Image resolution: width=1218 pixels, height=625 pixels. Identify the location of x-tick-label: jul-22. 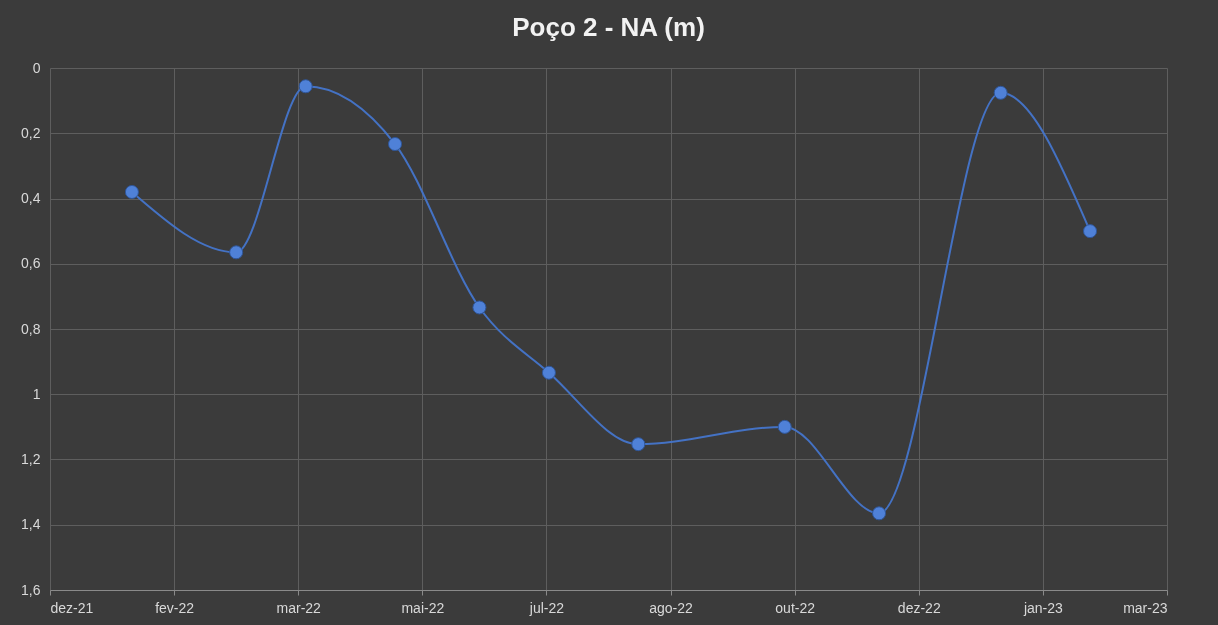
(546, 607).